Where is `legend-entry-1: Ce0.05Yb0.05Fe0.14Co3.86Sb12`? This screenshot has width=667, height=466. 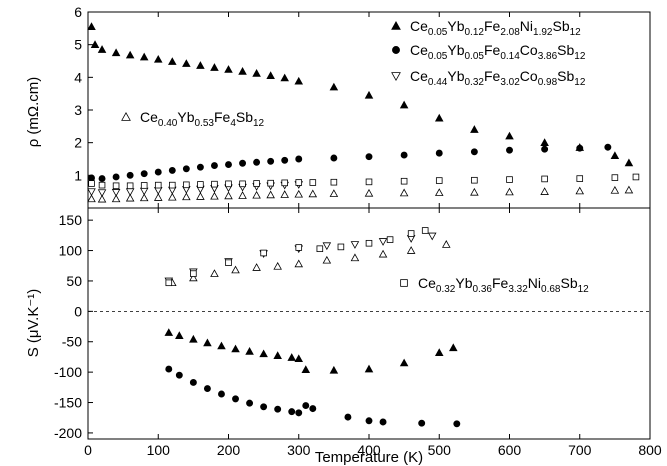
legend-entry-1: Ce0.05Yb0.05Fe0.14Co3.86Sb12 is located at coordinates (489, 52).